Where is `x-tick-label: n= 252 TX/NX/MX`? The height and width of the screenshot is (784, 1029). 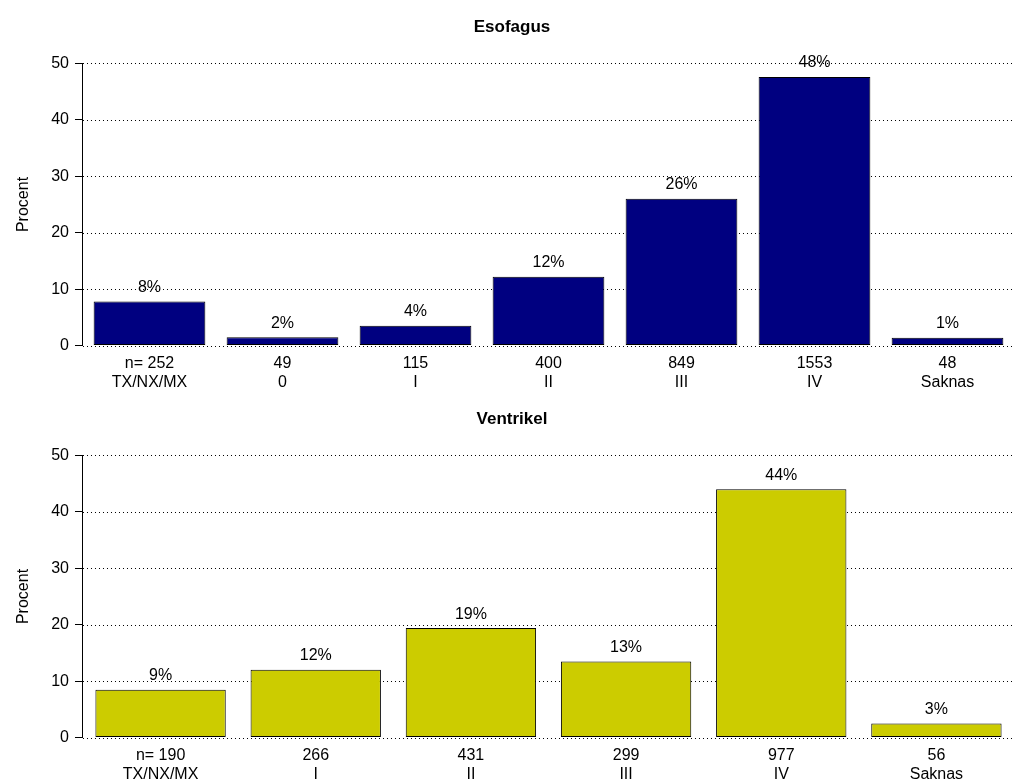 x-tick-label: n= 252 TX/NX/MX is located at coordinates (149, 371).